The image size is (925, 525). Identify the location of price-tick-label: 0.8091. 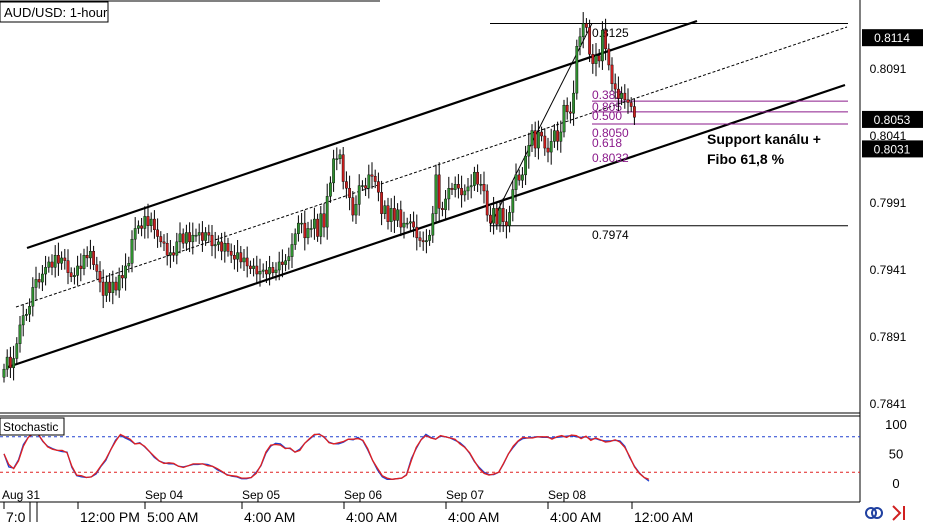
(888, 69).